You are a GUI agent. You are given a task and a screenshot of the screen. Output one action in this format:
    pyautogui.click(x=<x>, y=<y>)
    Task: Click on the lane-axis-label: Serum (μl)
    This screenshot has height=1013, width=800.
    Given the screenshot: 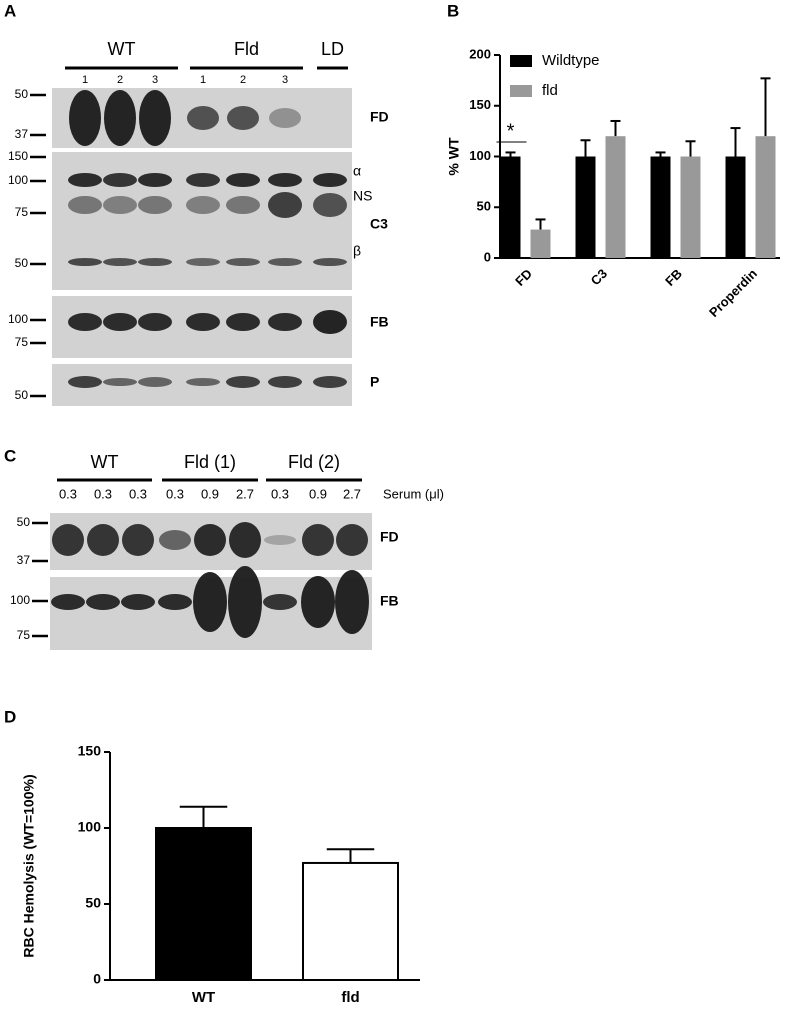 What is the action you would take?
    pyautogui.click(x=413, y=493)
    